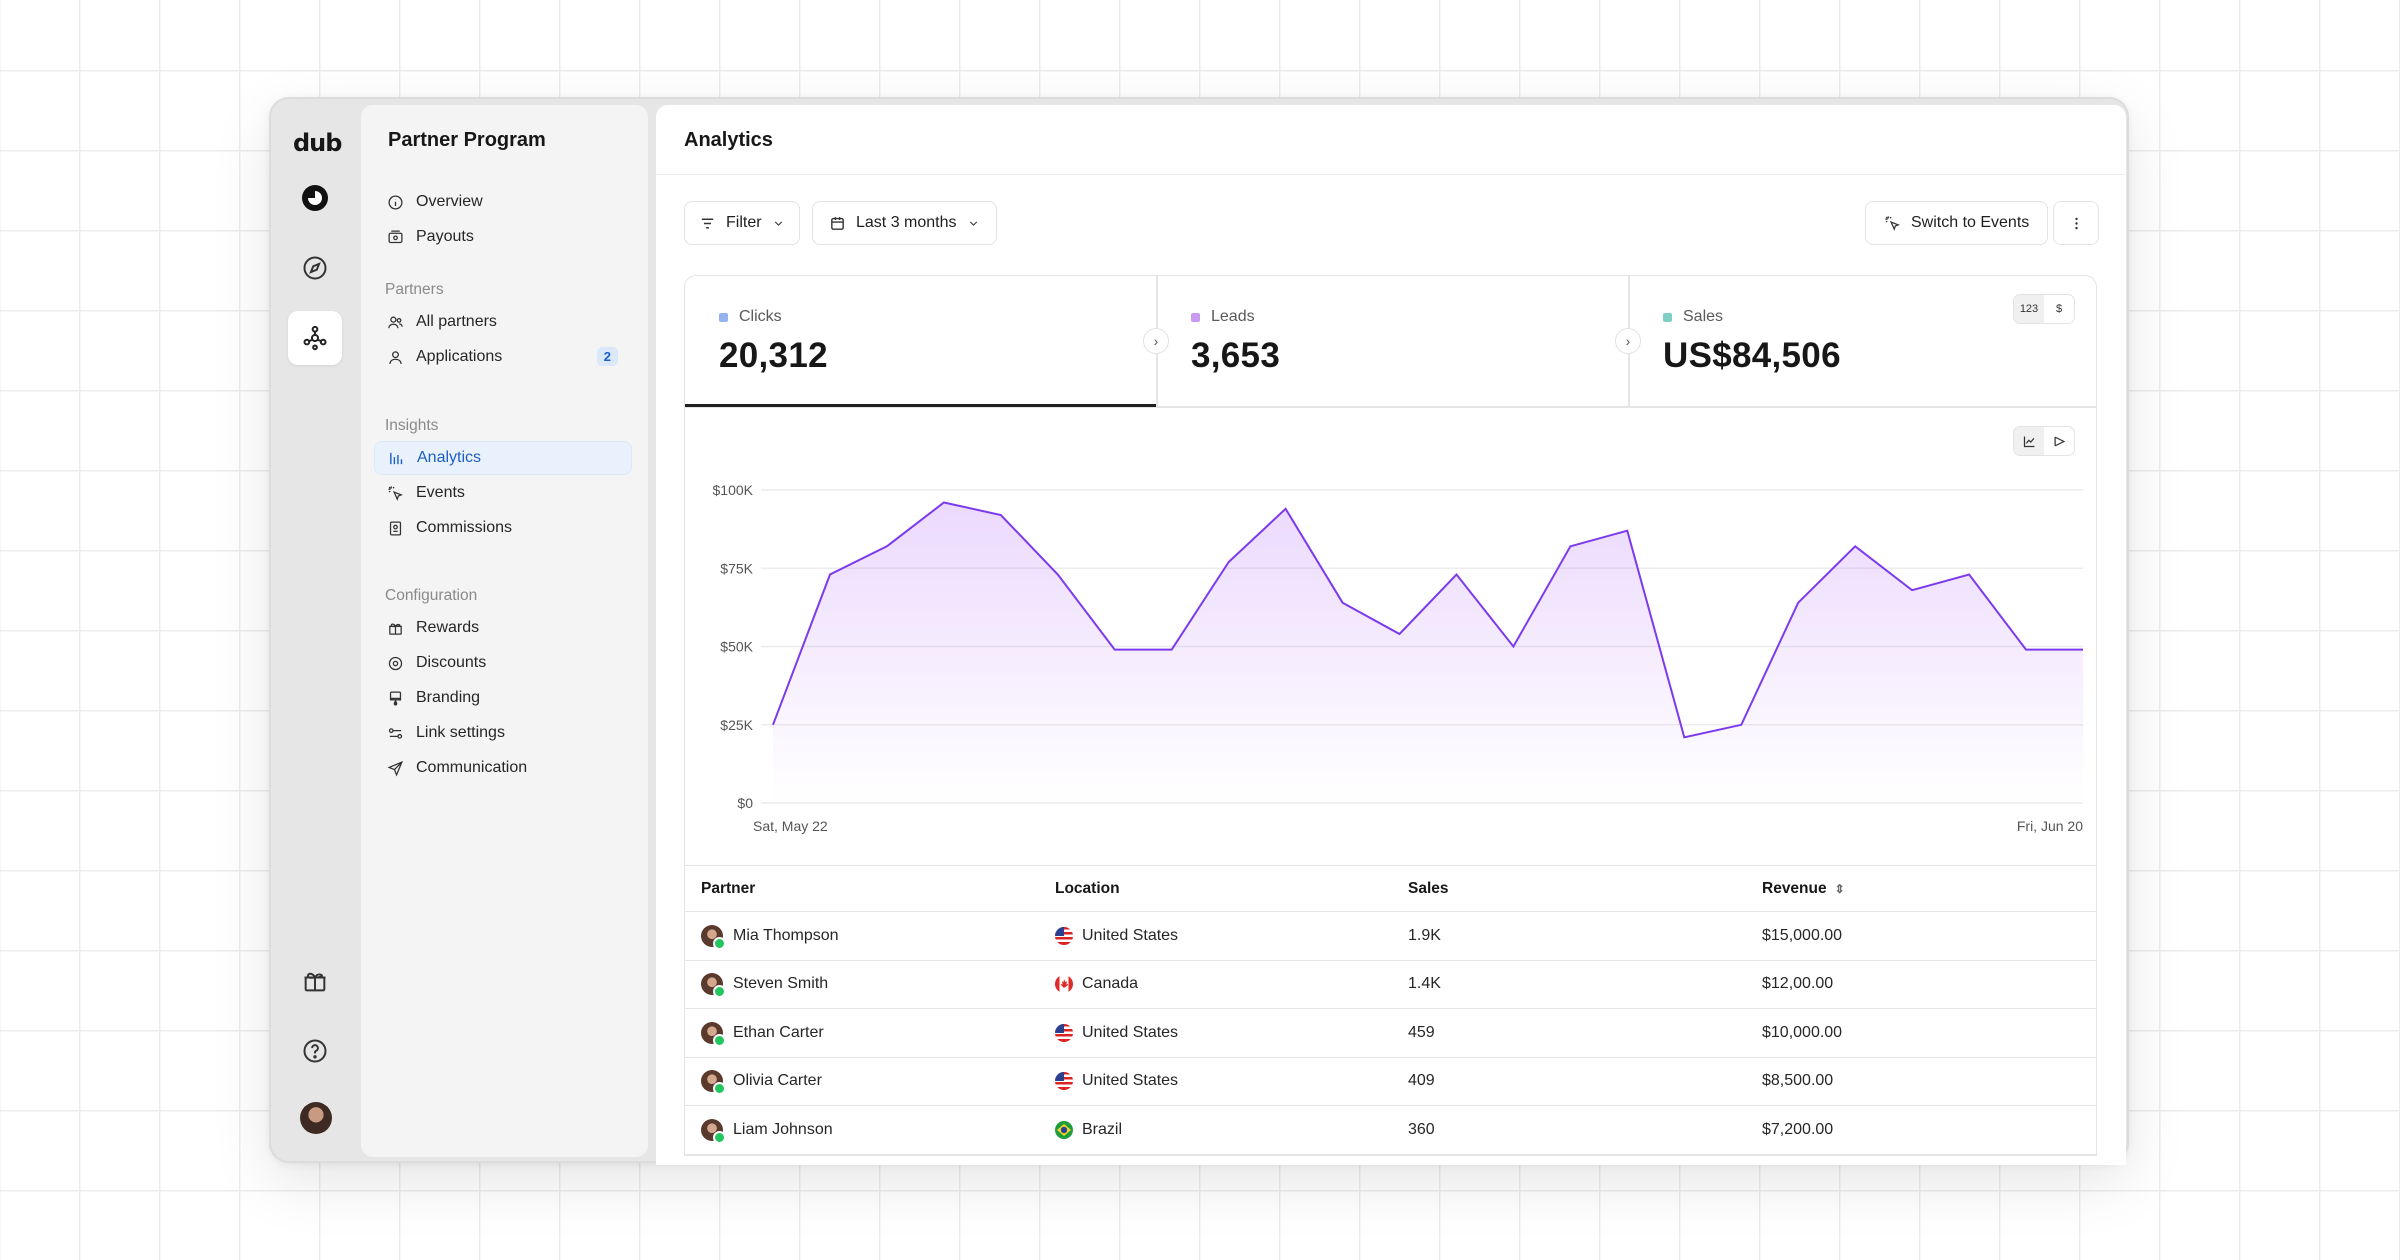  Describe the element at coordinates (1064, 935) in the screenshot. I see `us-flag-icon` at that location.